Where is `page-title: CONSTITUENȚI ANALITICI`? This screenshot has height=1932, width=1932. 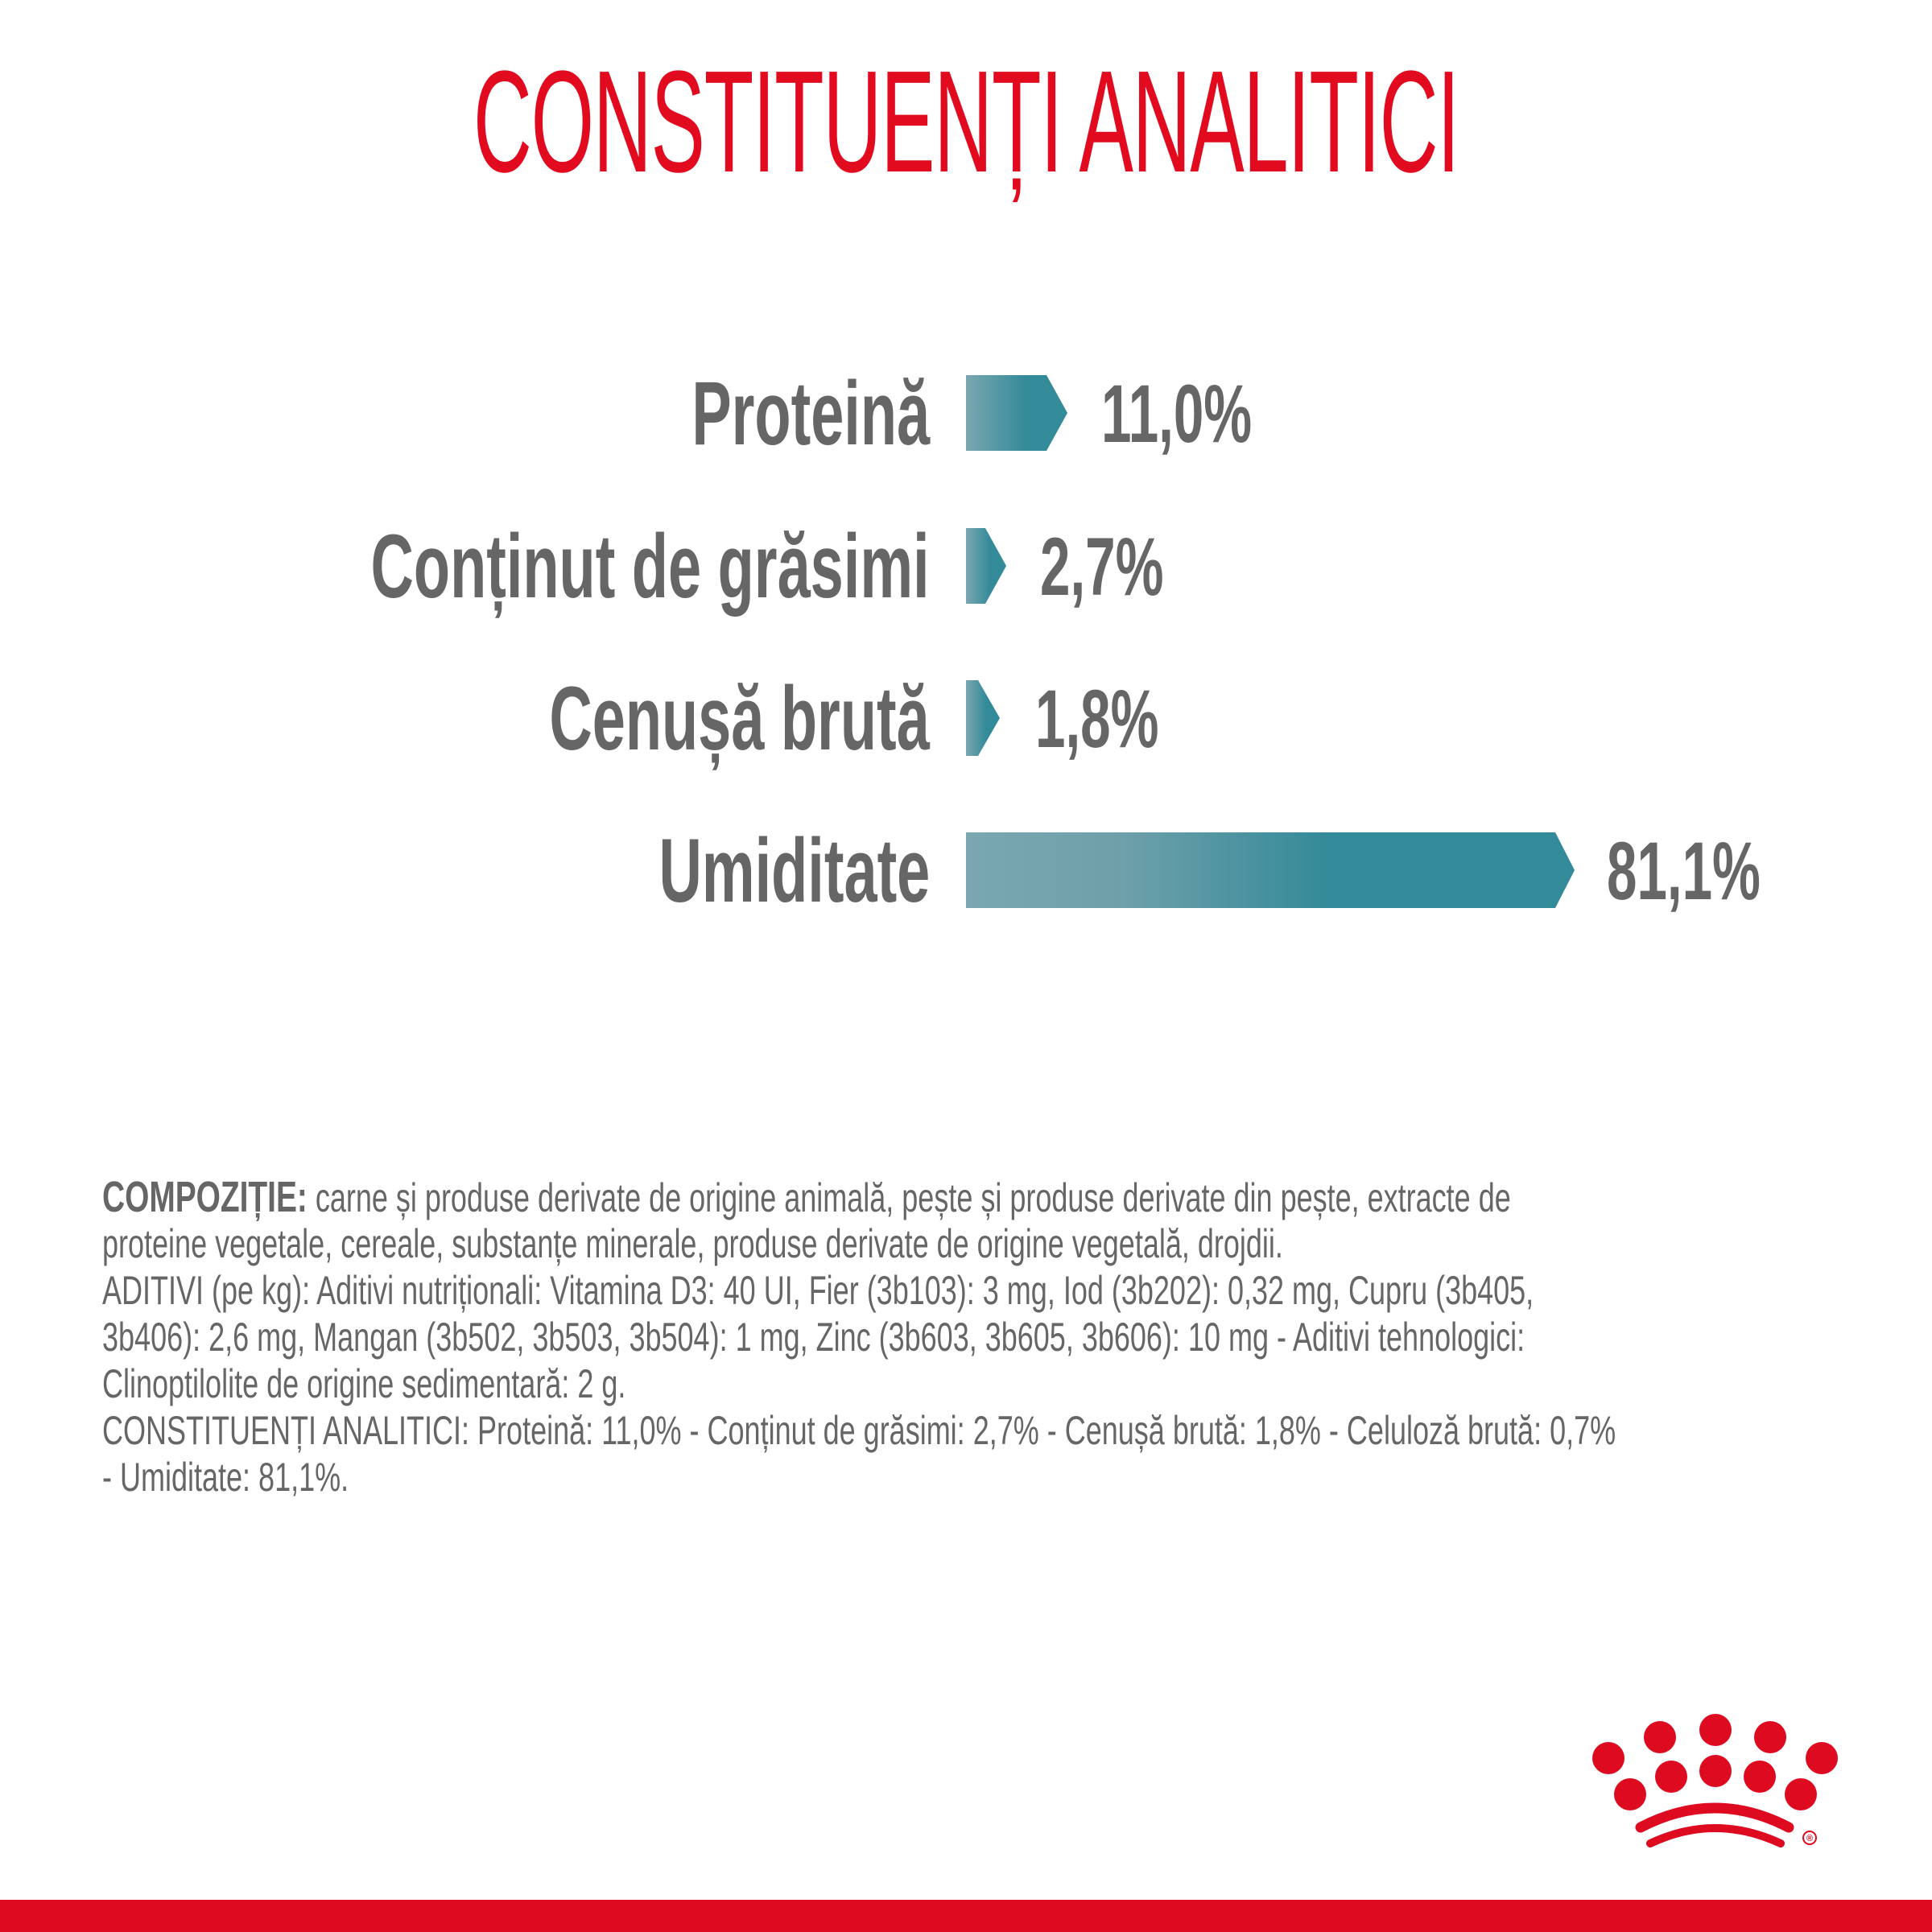
page-title: CONSTITUENȚI ANALITICI is located at coordinates (966, 122).